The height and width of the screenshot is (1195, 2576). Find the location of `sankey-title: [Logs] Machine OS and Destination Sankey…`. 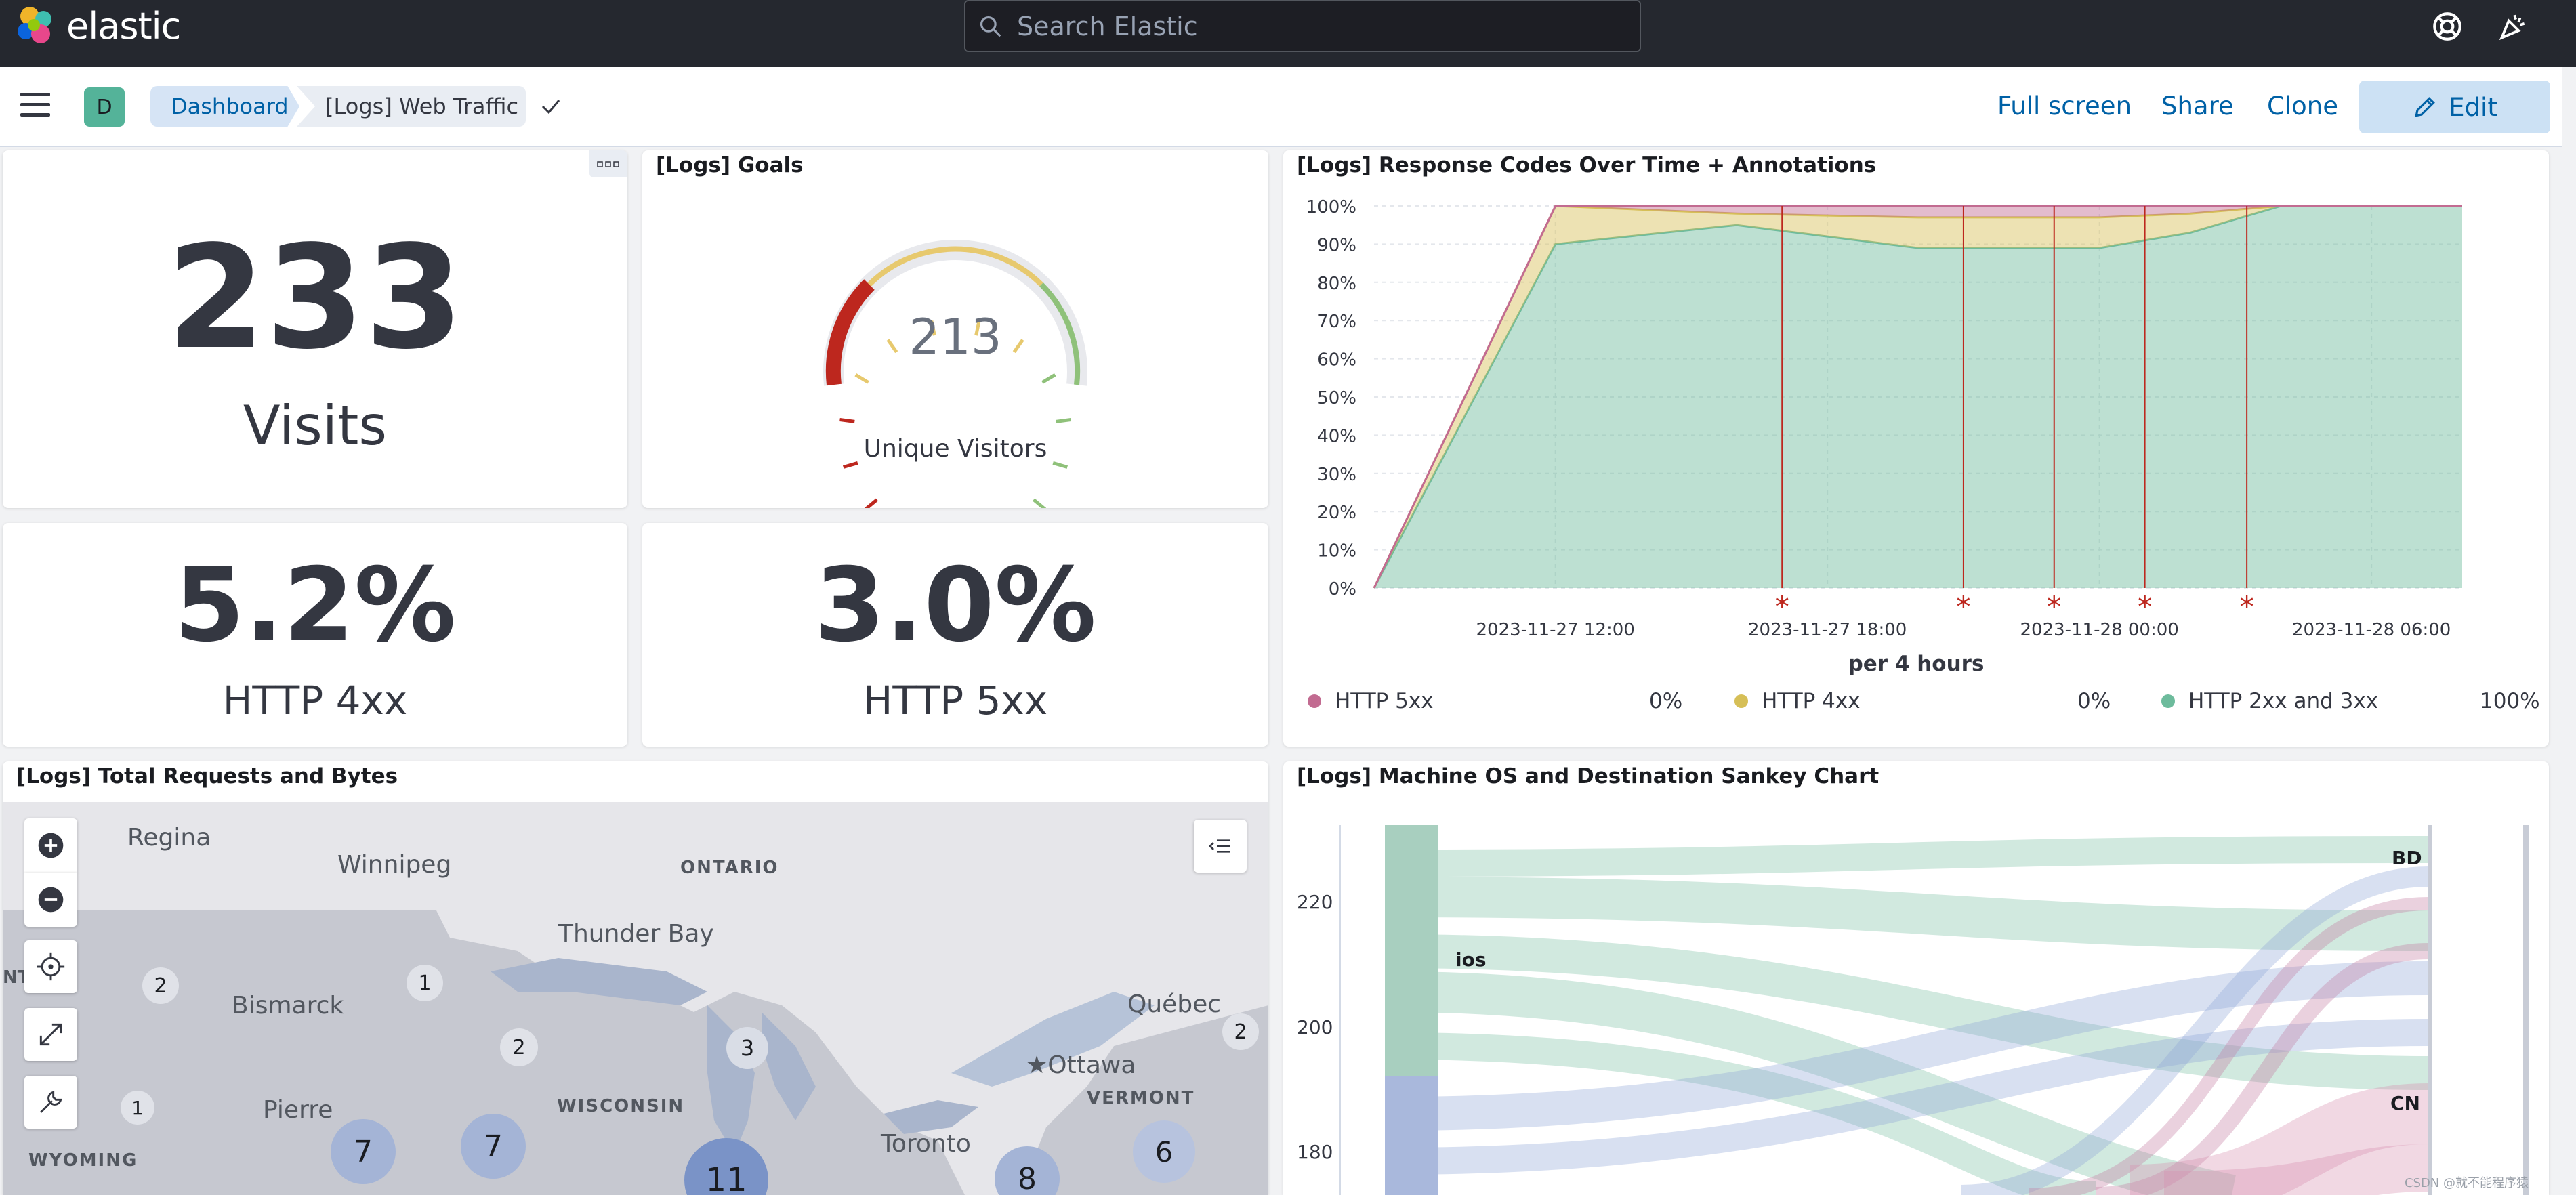

sankey-title: [Logs] Machine OS and Destination Sankey… is located at coordinates (1588, 776).